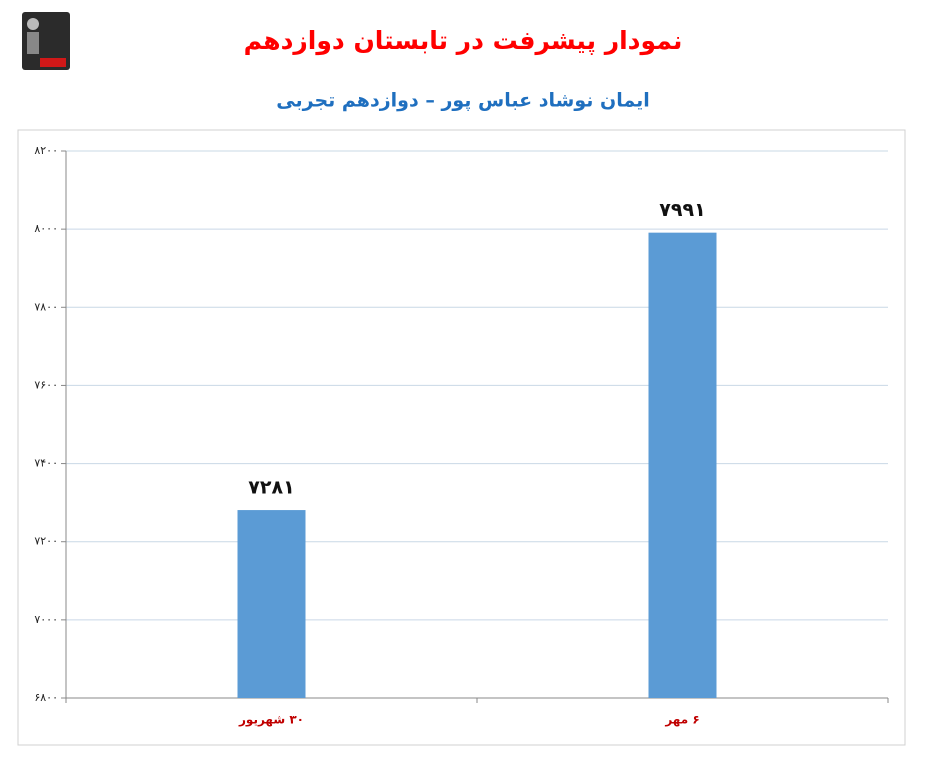 The height and width of the screenshot is (761, 927). Describe the element at coordinates (271, 488) in the screenshot. I see `value-label: ۷۲۸۱` at that location.